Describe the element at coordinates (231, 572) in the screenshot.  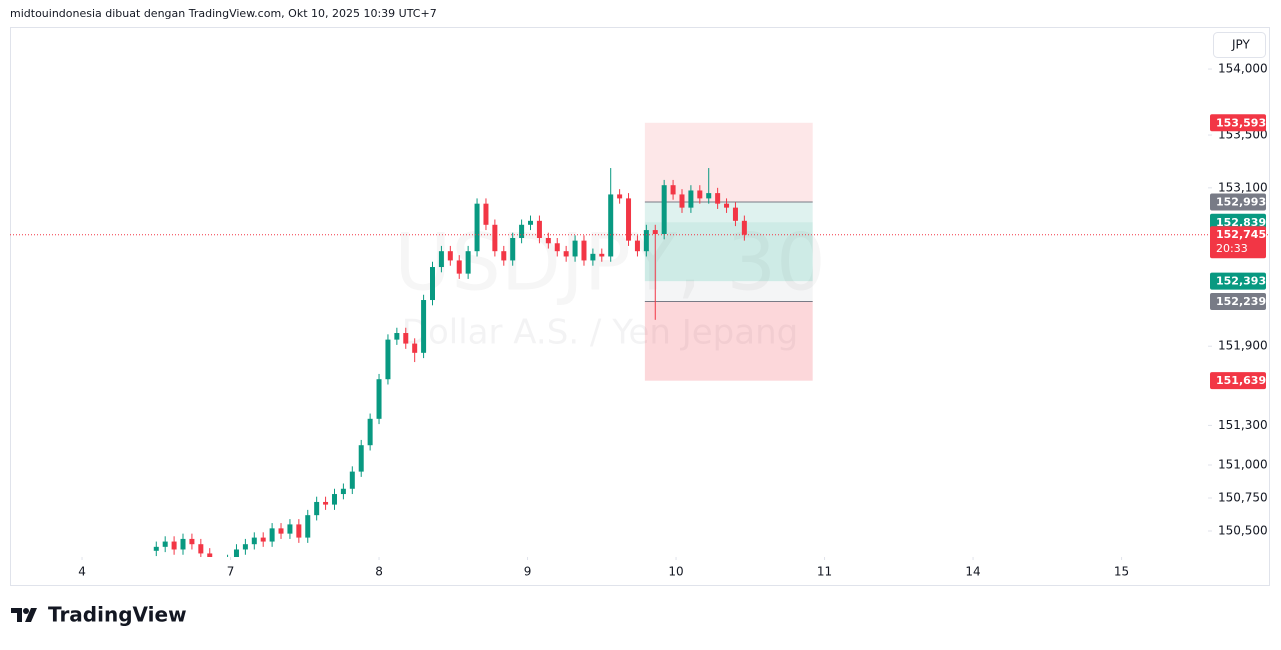
I see `x-tick-label: 7` at that location.